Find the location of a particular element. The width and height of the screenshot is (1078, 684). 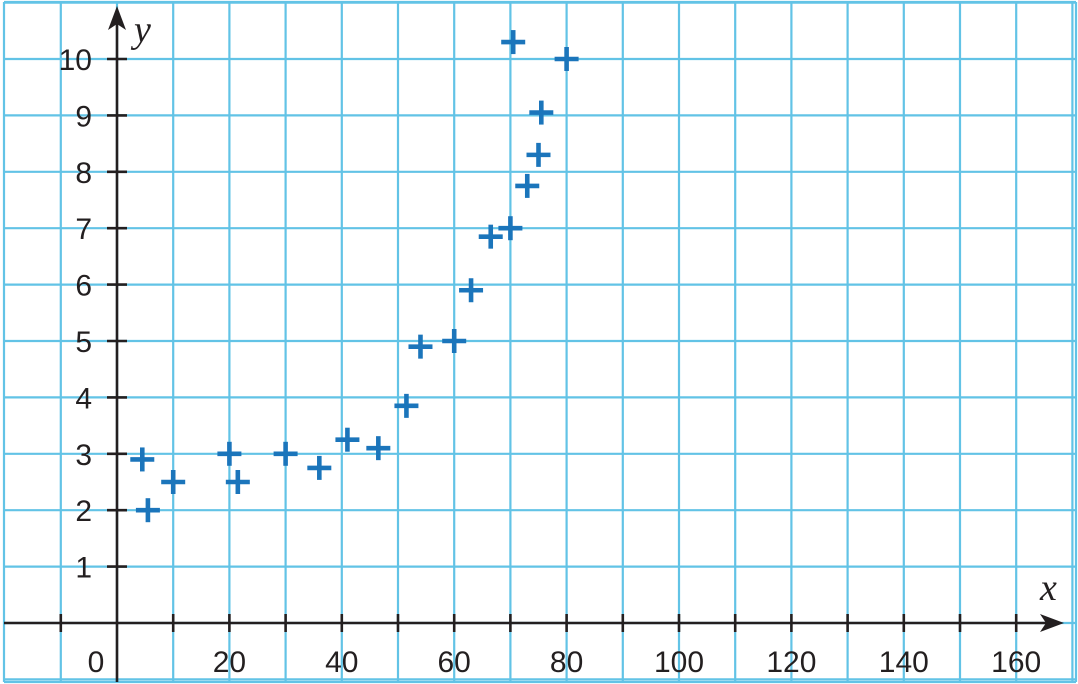

x-tick-label: 0 is located at coordinates (96, 662).